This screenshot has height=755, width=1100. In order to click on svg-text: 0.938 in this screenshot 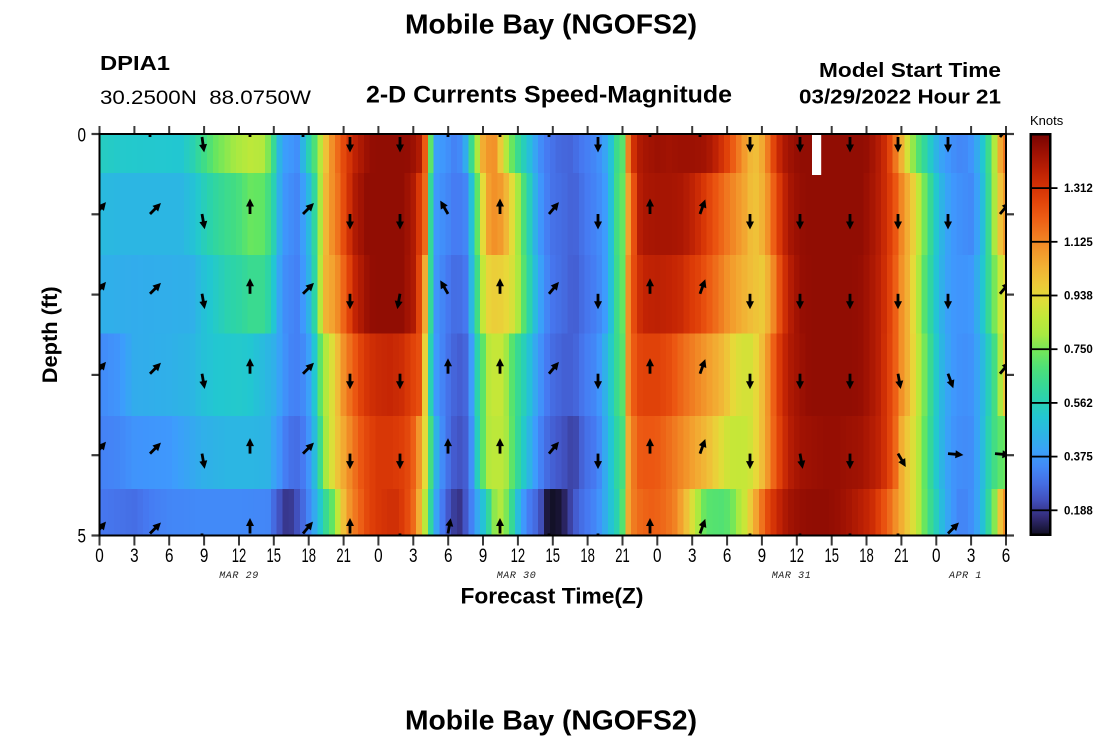, I will do `click(1078, 297)`.